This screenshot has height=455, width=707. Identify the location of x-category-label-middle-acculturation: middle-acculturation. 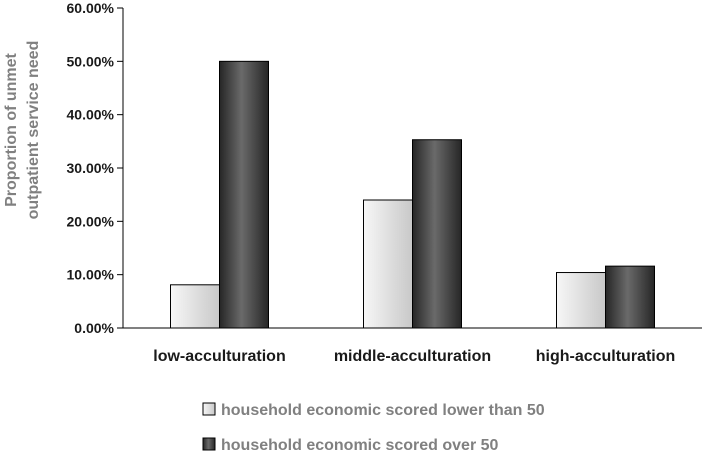
(412, 356).